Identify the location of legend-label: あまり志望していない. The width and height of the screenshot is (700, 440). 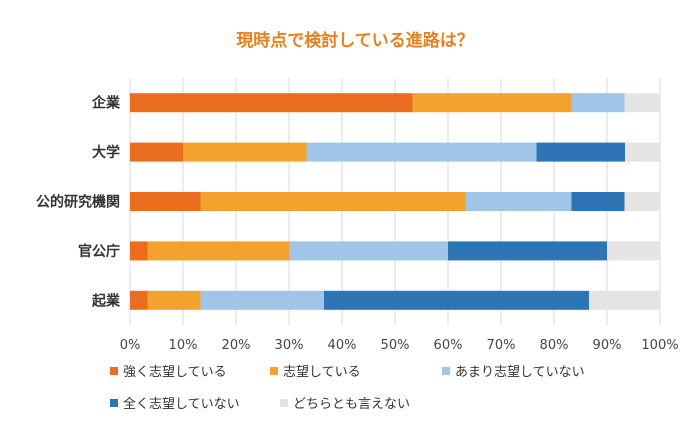
(520, 372).